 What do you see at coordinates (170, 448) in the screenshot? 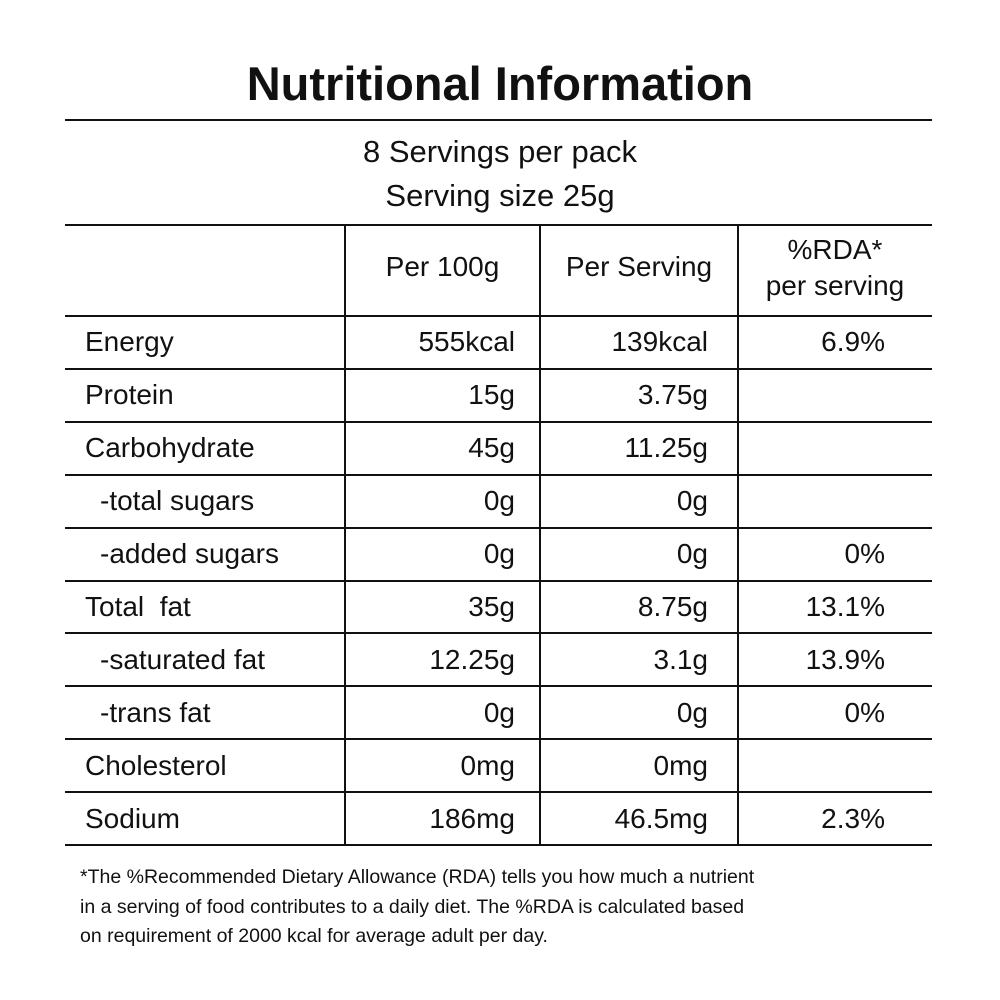
I see `nutrient-name: Carbohydrate` at bounding box center [170, 448].